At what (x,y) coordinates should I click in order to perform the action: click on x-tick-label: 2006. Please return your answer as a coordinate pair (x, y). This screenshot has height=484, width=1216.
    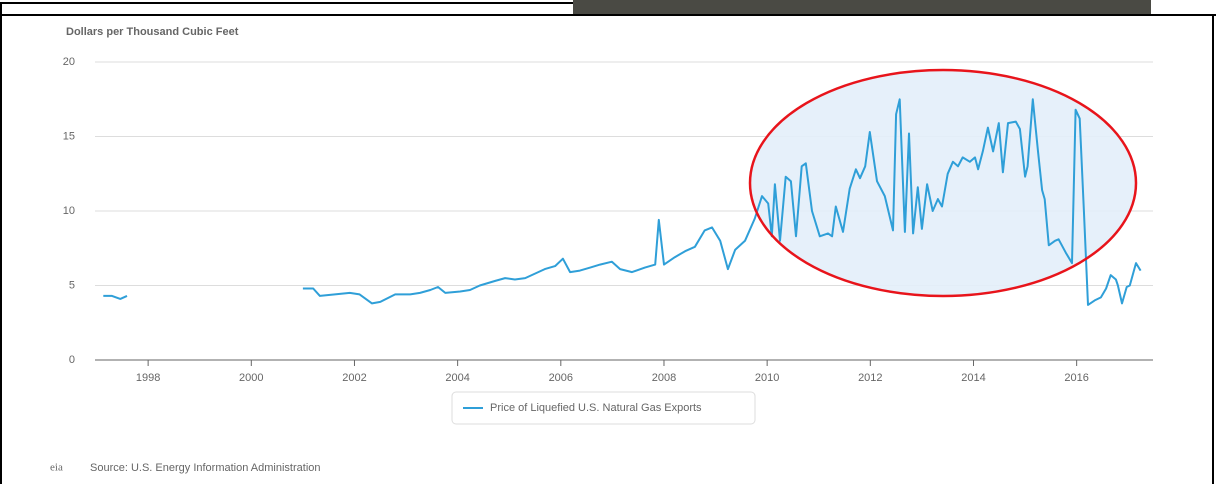
    Looking at the image, I should click on (561, 378).